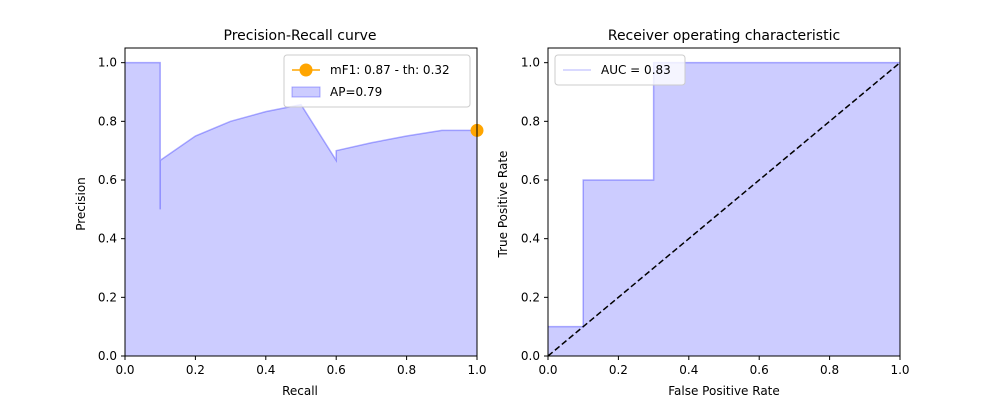 The image size is (1000, 400). I want to click on roc-legend-box, so click(620, 70).